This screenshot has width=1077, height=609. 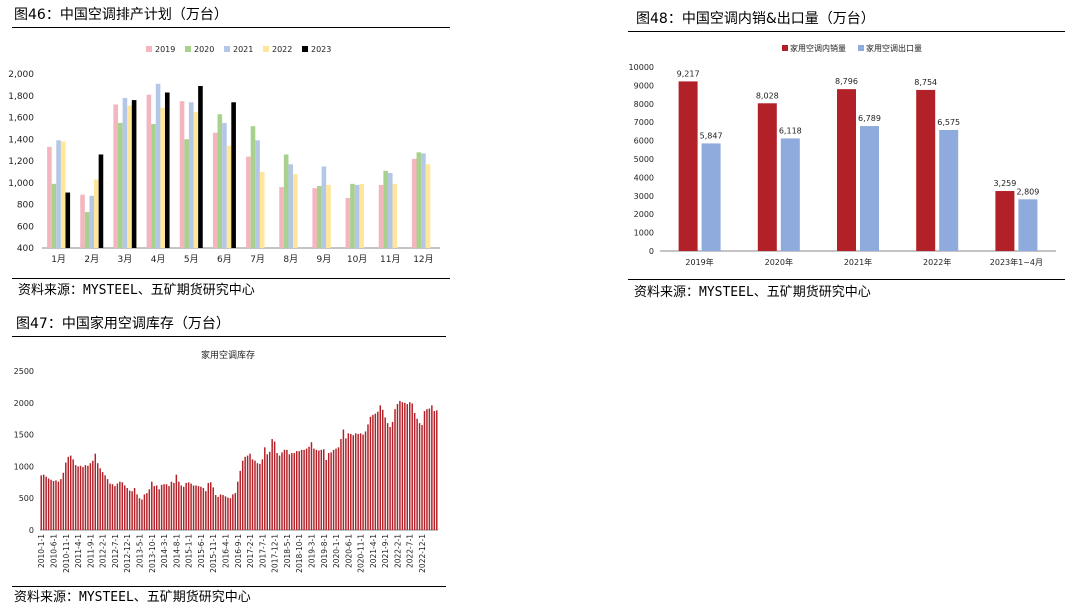 I want to click on fig48-ytick-label: 10000, so click(x=641, y=67).